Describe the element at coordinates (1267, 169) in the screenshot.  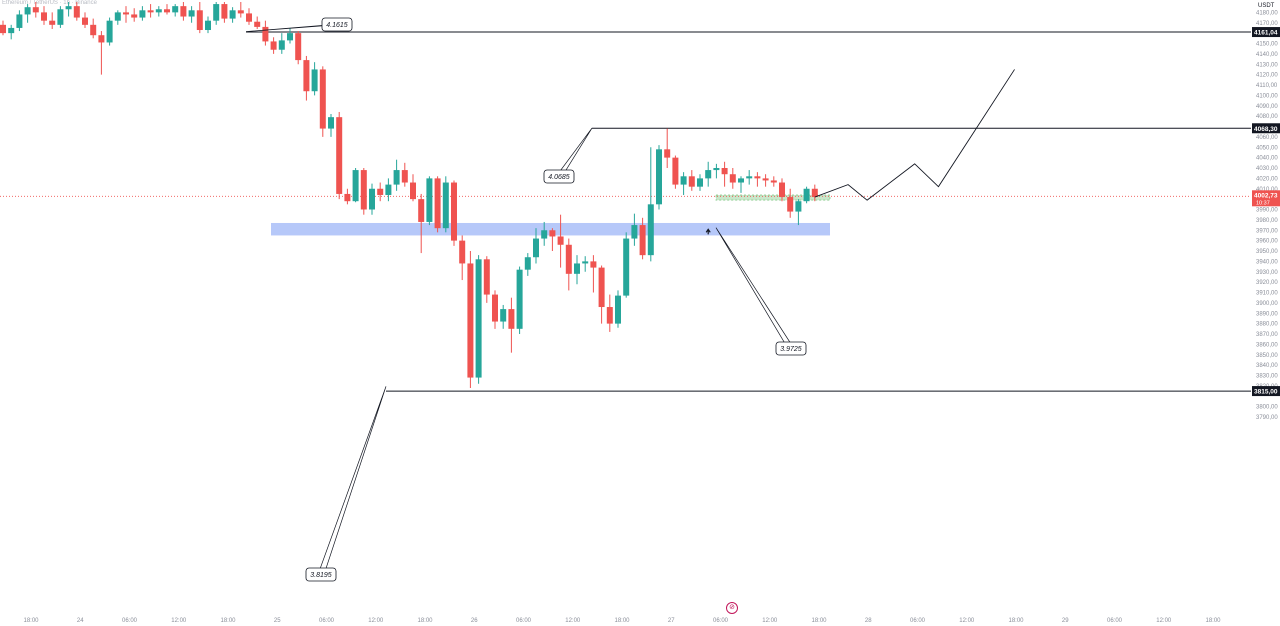
I see `price-tick: 4030,00` at that location.